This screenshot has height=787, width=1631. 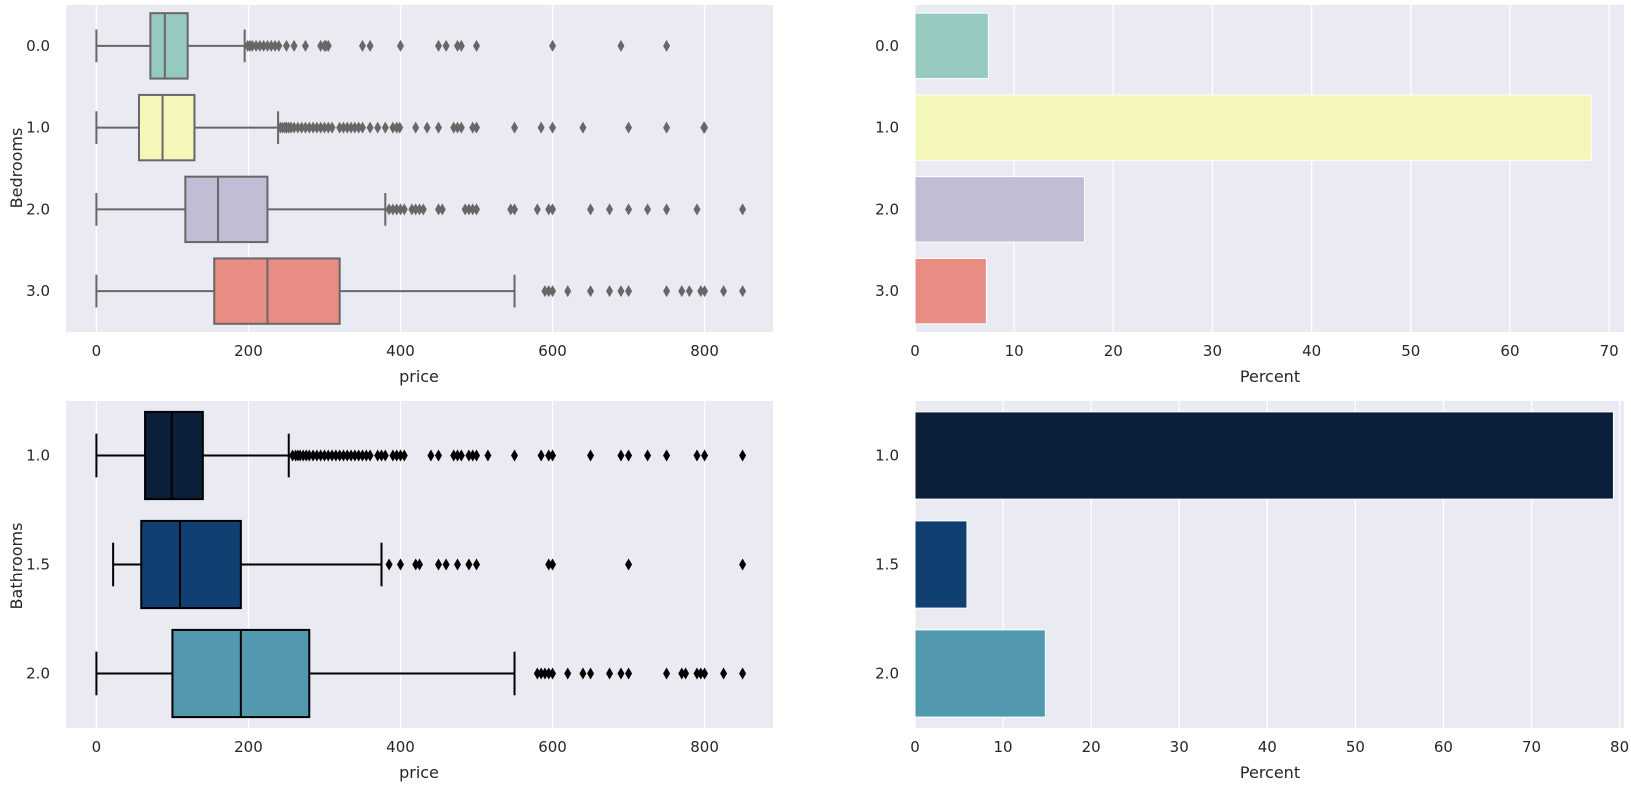 I want to click on x-tick-label: 40, so click(x=1267, y=747).